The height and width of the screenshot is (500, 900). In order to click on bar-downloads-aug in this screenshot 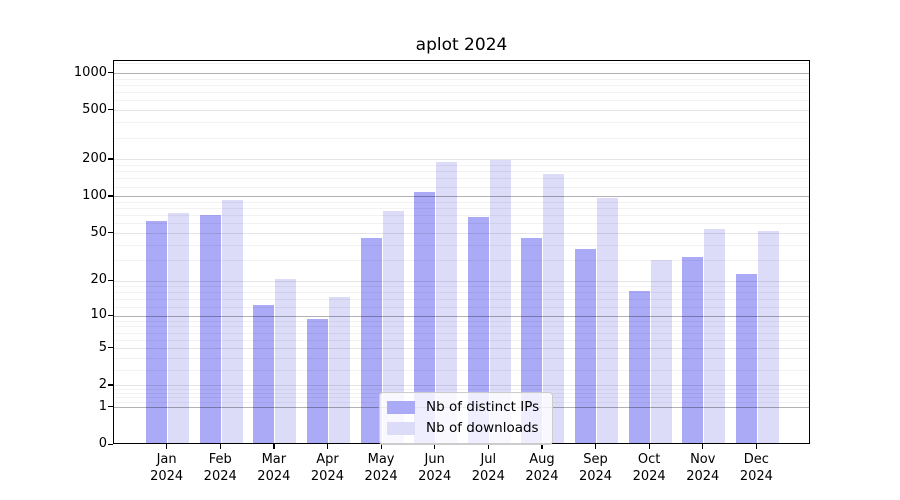, I will do `click(554, 308)`.